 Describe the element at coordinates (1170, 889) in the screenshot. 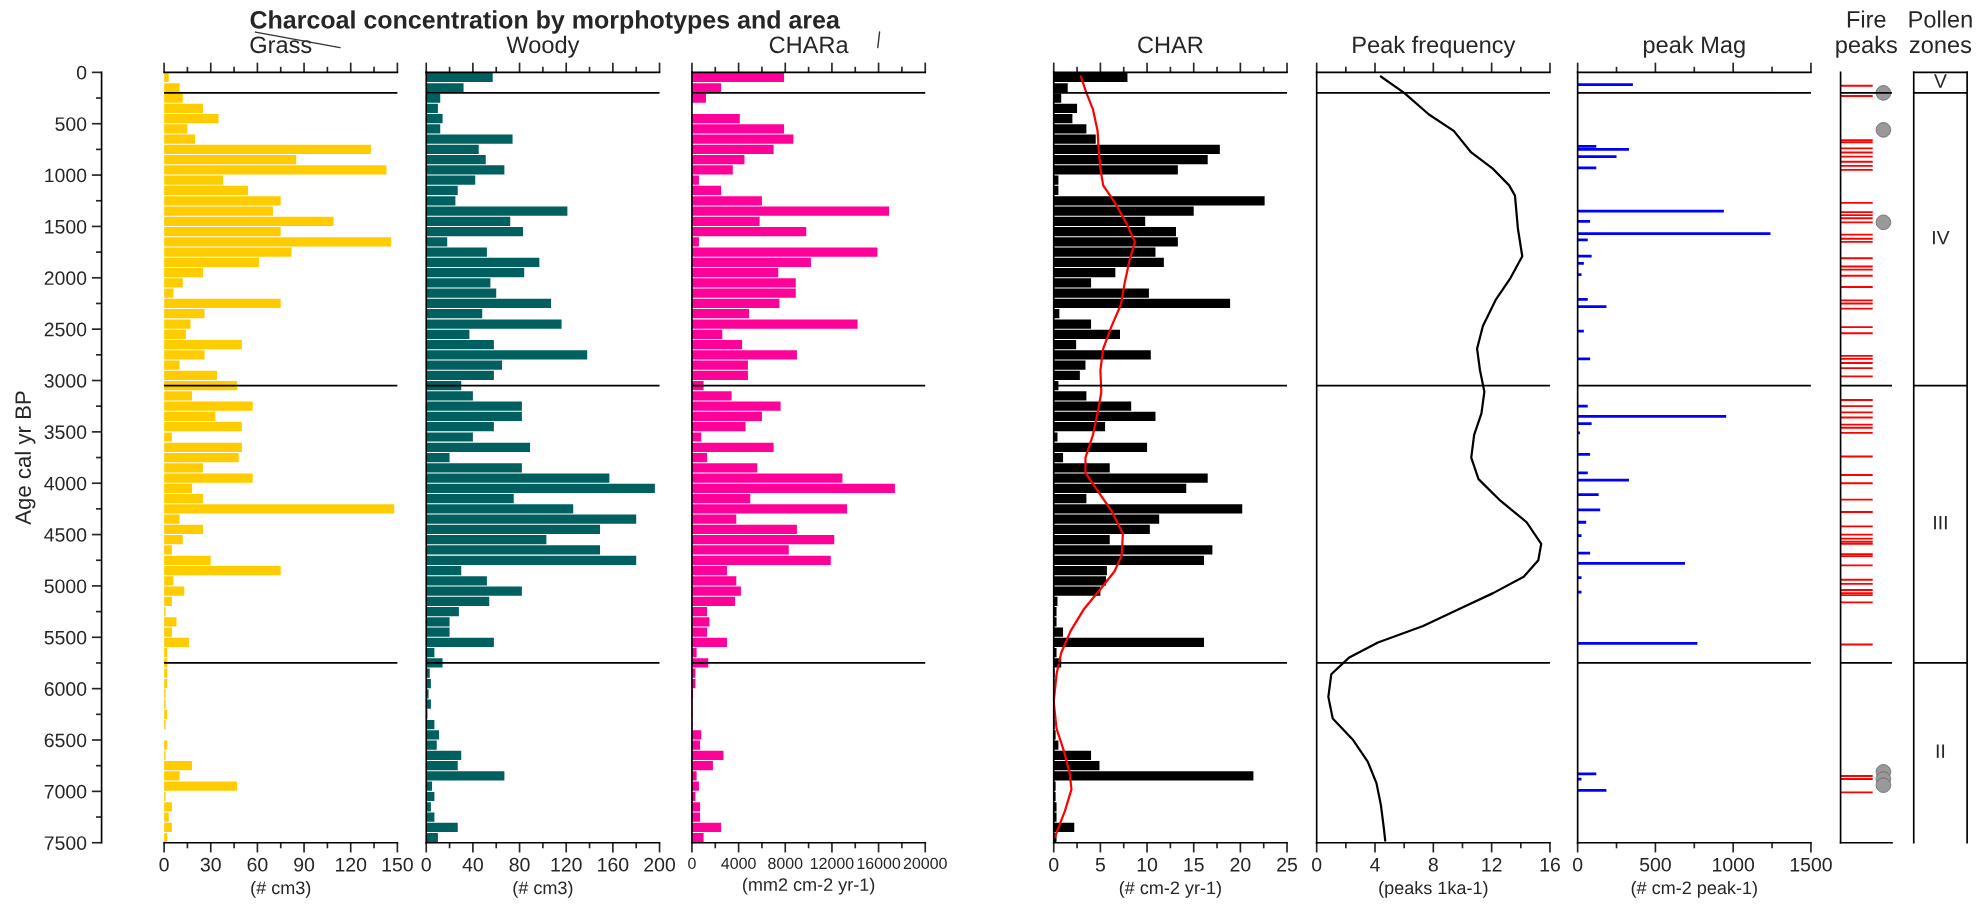

I see `x-axis-title: (# cm-2 yr-1)` at that location.